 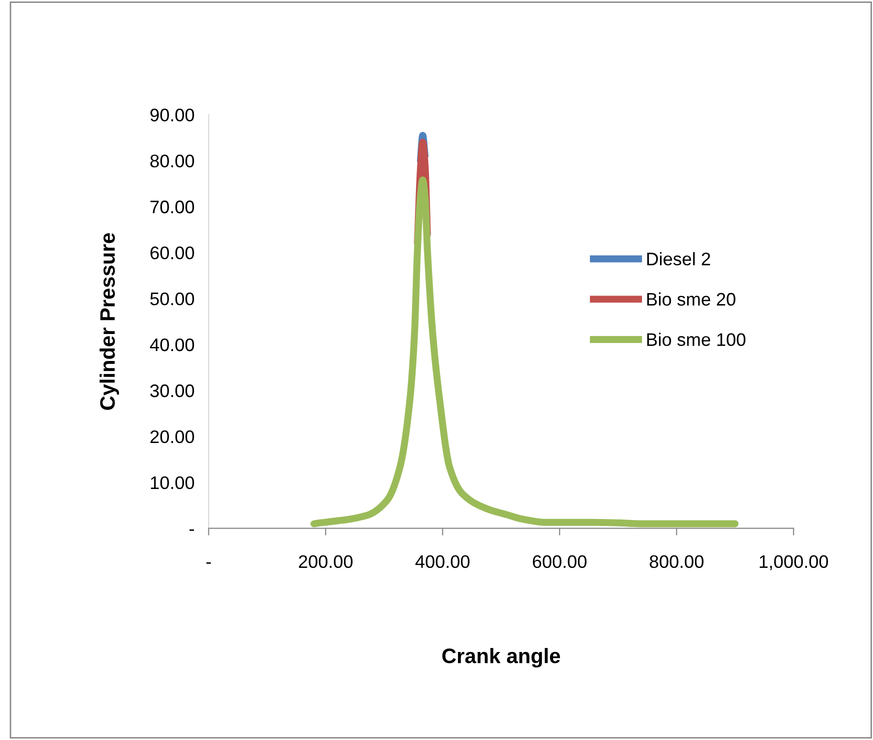 What do you see at coordinates (501, 658) in the screenshot?
I see `x-axis-title: Crank angle` at bounding box center [501, 658].